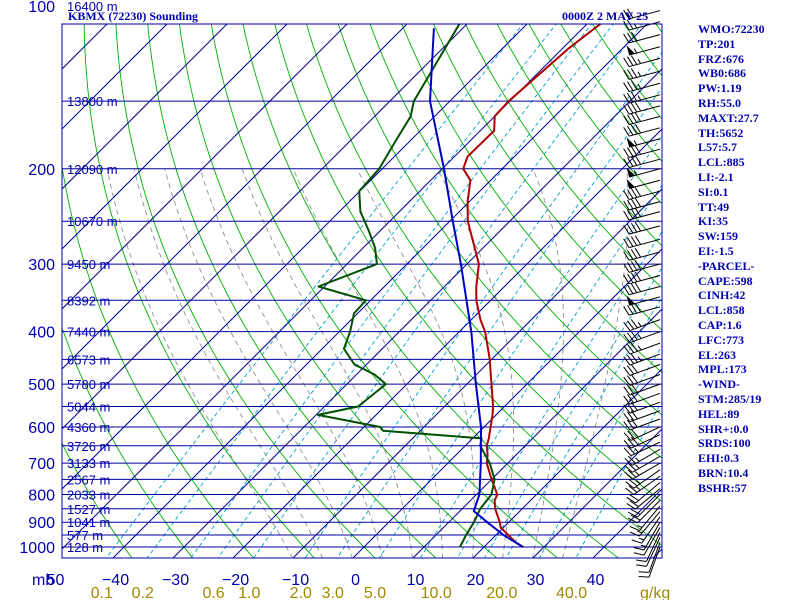 Image resolution: width=800 pixels, height=600 pixels. I want to click on stat-item: CAPE:598, so click(725, 280).